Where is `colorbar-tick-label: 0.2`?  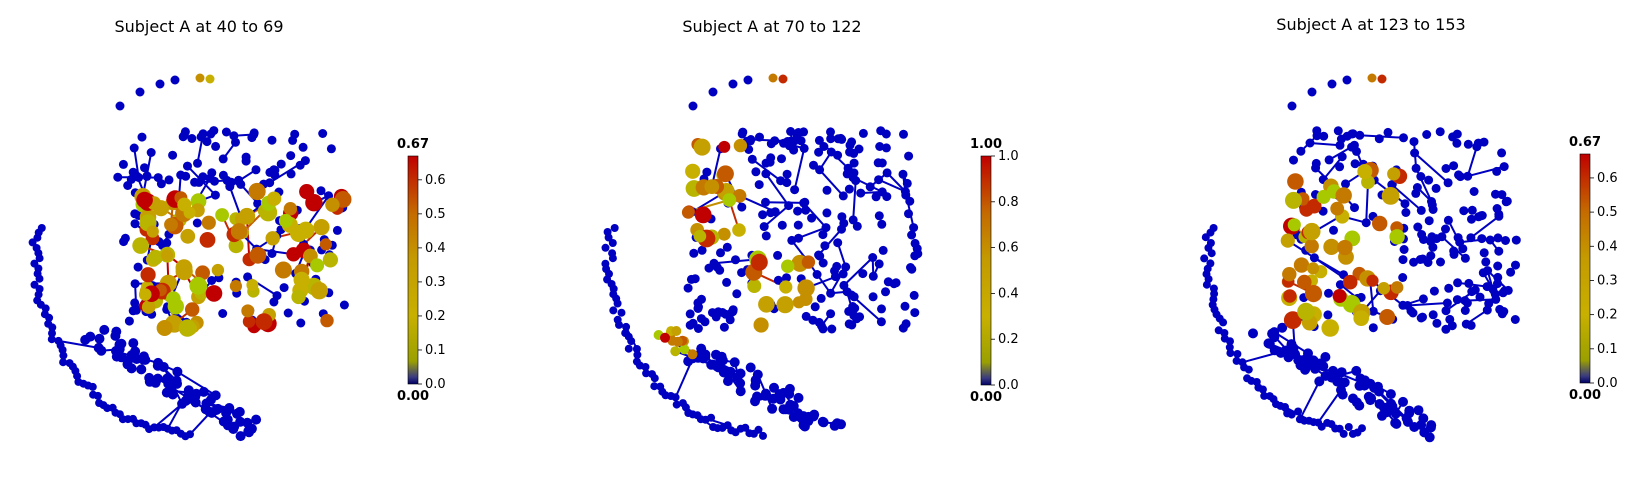 colorbar-tick-label: 0.2 is located at coordinates (1008, 339).